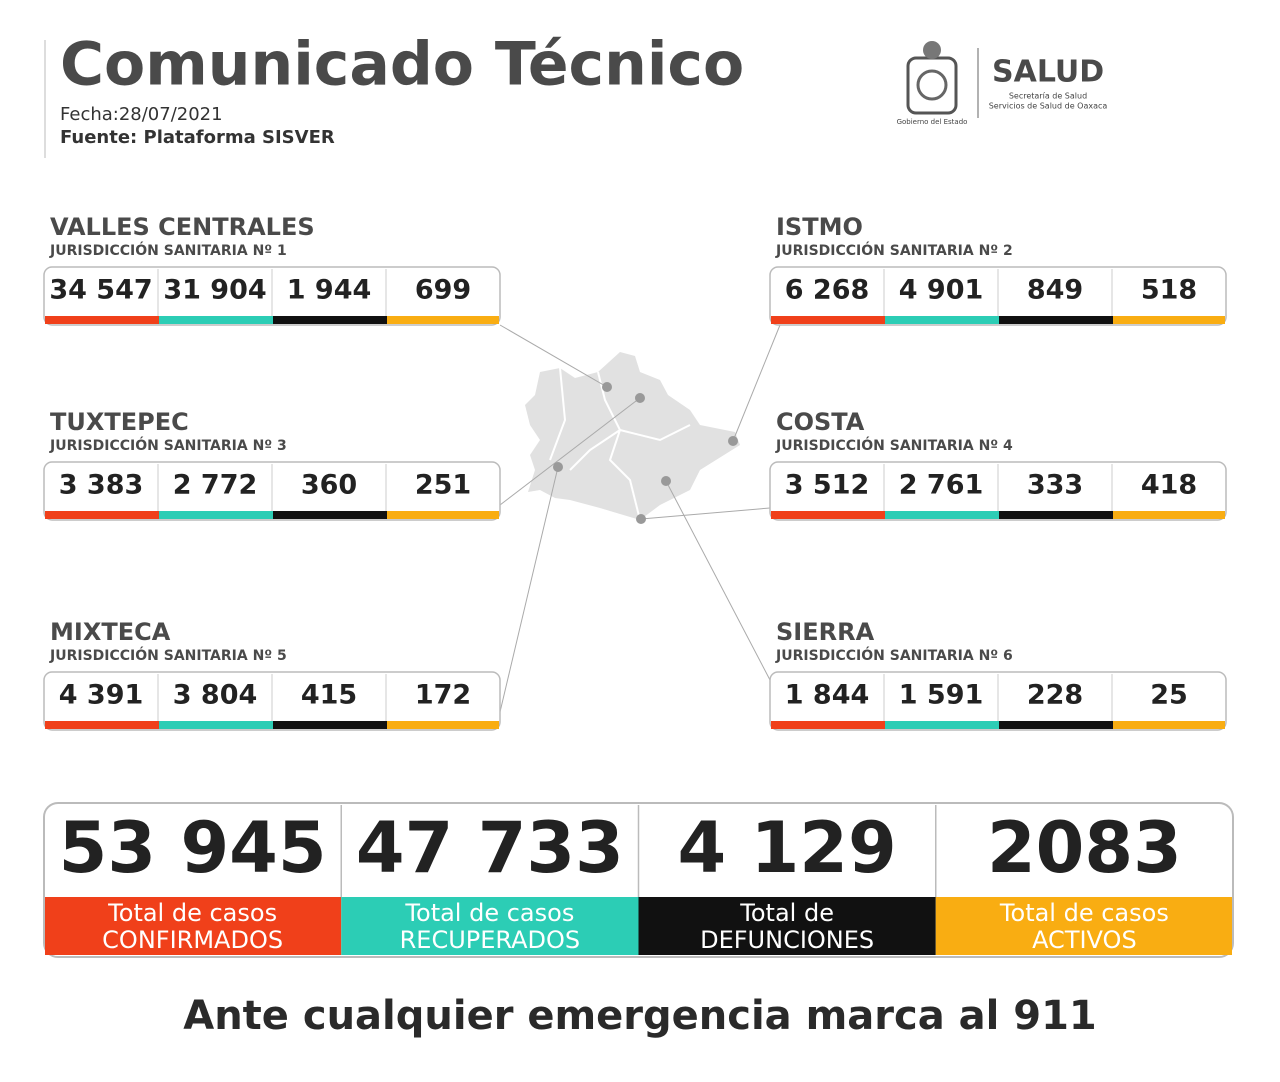  What do you see at coordinates (329, 485) in the screenshot?
I see `region-value: 360` at bounding box center [329, 485].